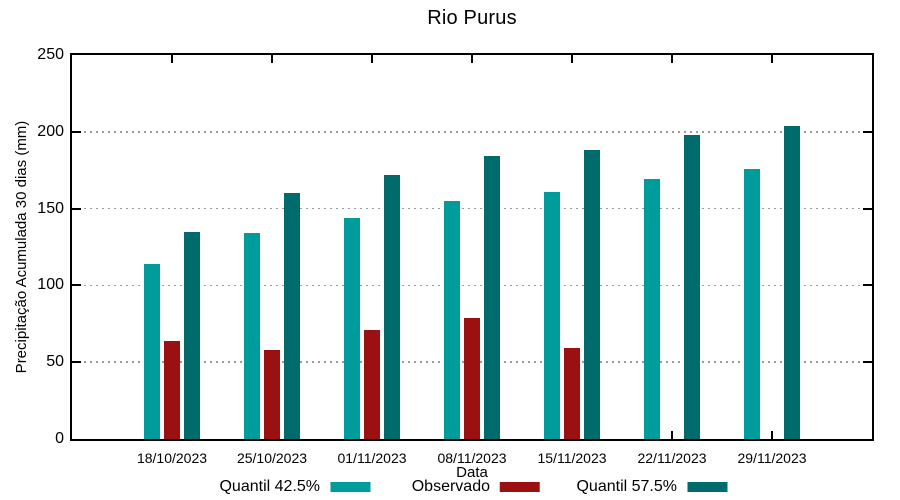 The width and height of the screenshot is (900, 500). I want to click on legend-entry-observado: Observado, so click(476, 487).